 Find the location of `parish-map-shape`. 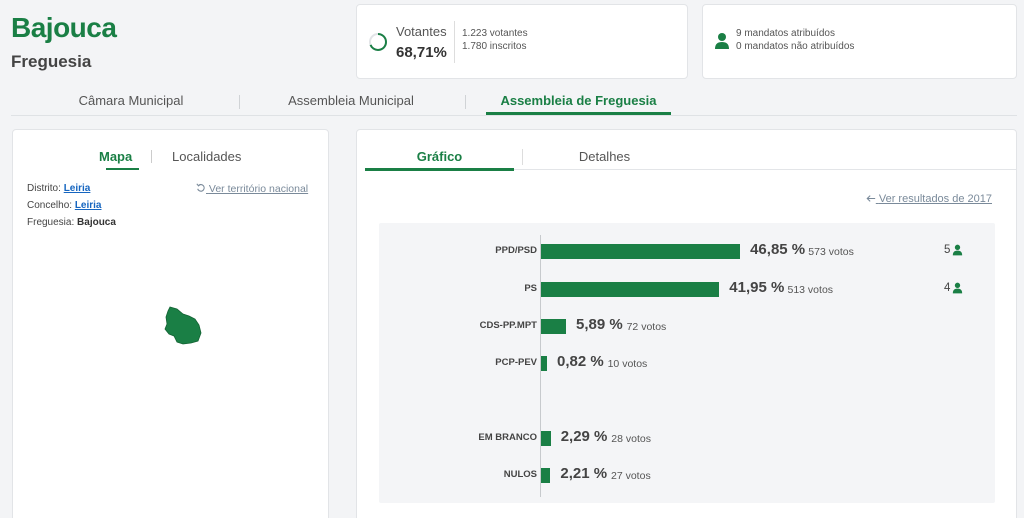

parish-map-shape is located at coordinates (184, 327).